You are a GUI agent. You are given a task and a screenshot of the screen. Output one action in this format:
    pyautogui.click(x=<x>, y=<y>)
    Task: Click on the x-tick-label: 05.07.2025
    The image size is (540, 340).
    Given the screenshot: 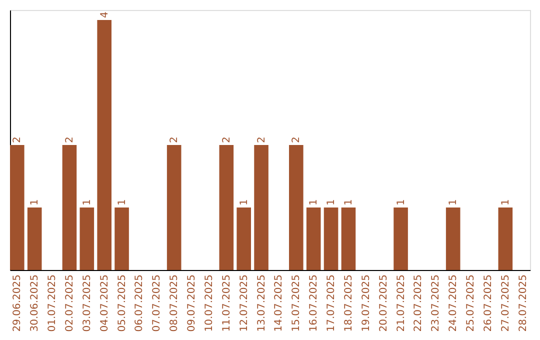 What is the action you would take?
    pyautogui.click(x=122, y=303)
    